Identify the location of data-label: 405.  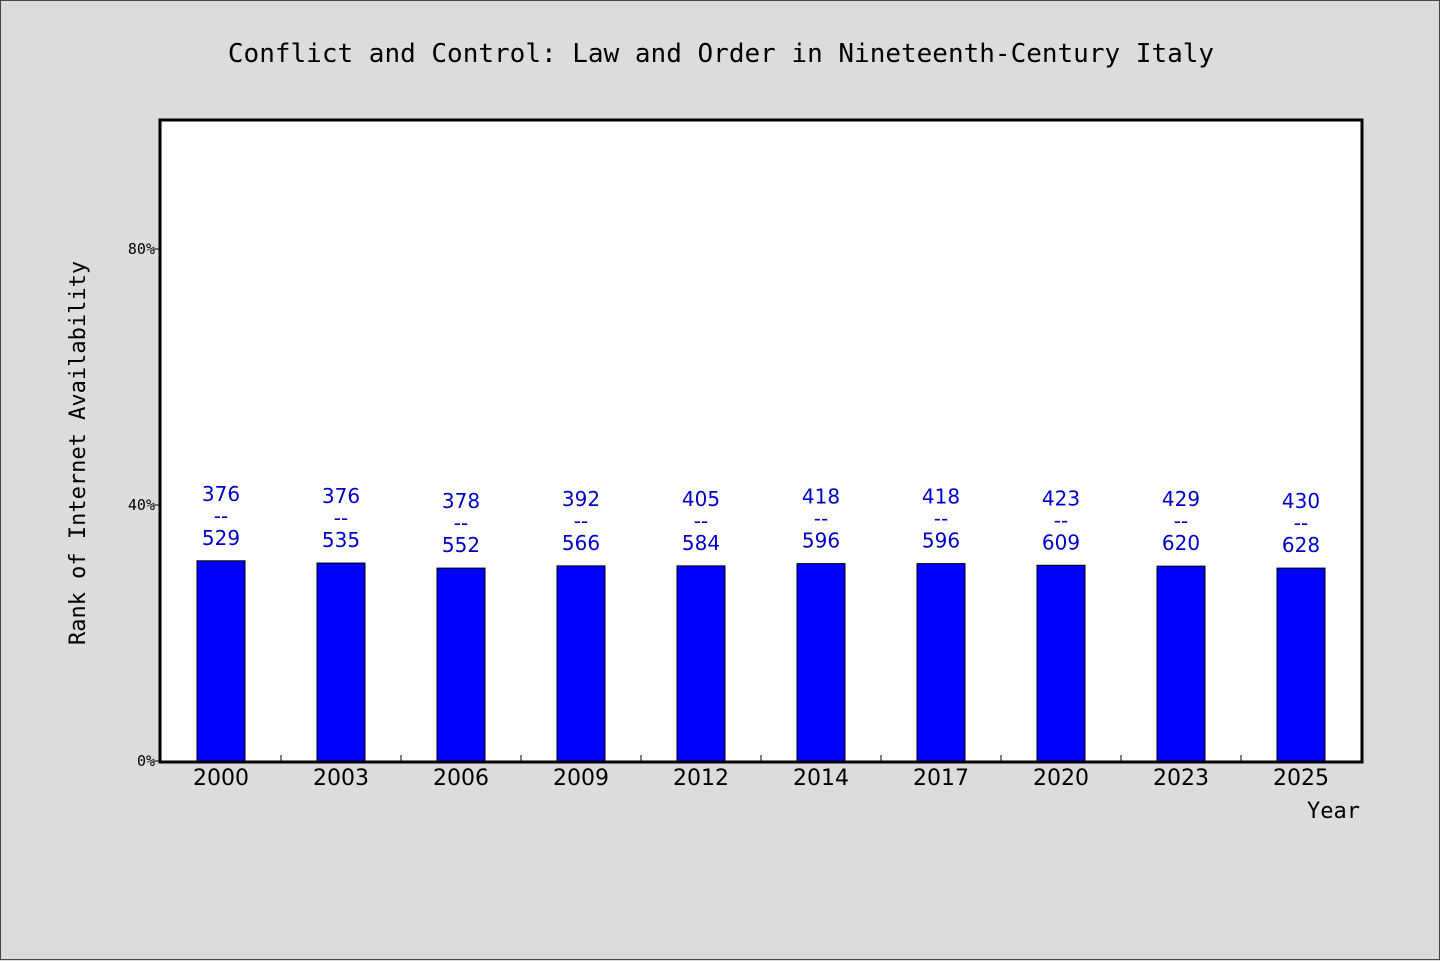
(701, 499).